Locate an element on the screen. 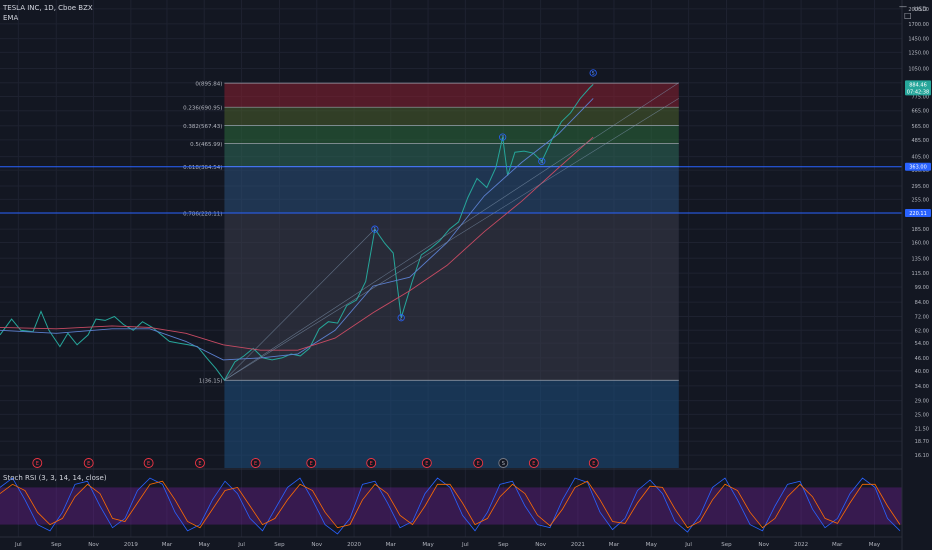 The width and height of the screenshot is (932, 550). price-tick-label: 54.00 is located at coordinates (922, 344).